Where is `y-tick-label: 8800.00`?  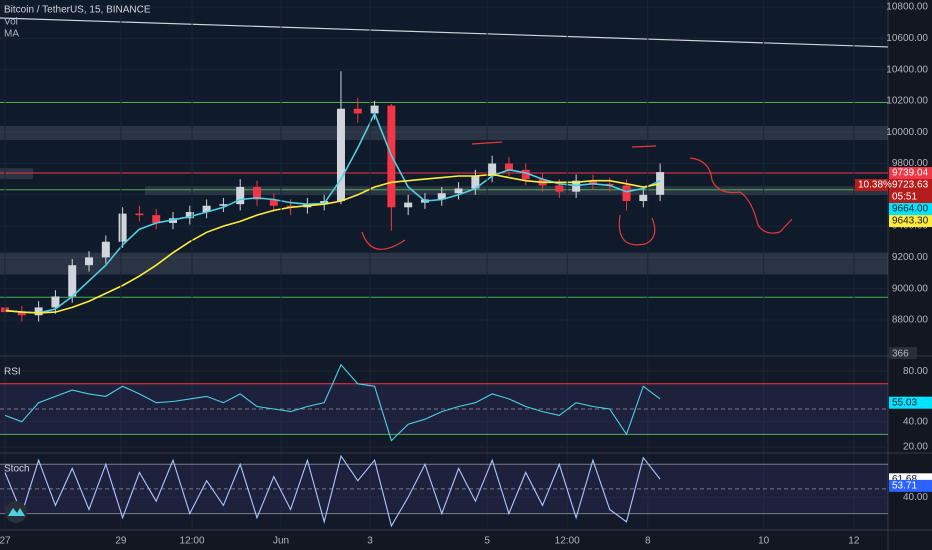 y-tick-label: 8800.00 is located at coordinates (910, 320).